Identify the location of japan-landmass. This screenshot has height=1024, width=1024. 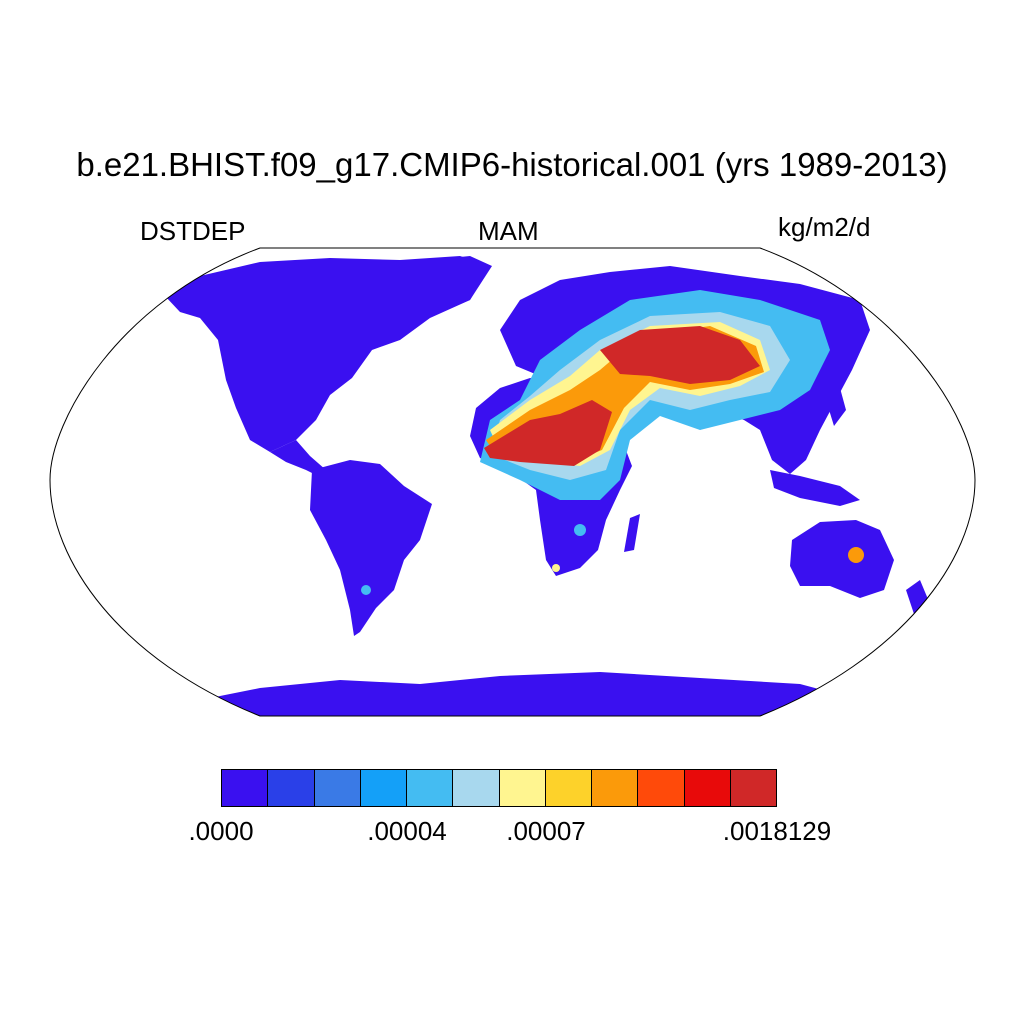
(836, 407).